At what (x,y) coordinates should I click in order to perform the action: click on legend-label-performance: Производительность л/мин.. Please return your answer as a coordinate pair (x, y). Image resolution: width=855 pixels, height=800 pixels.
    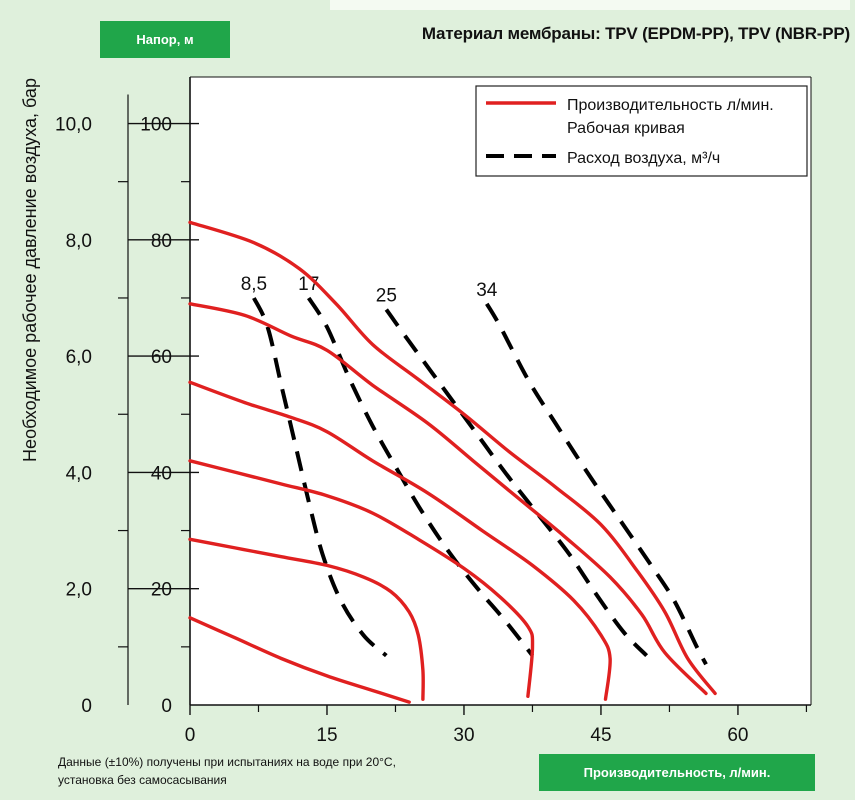
    Looking at the image, I should click on (670, 105).